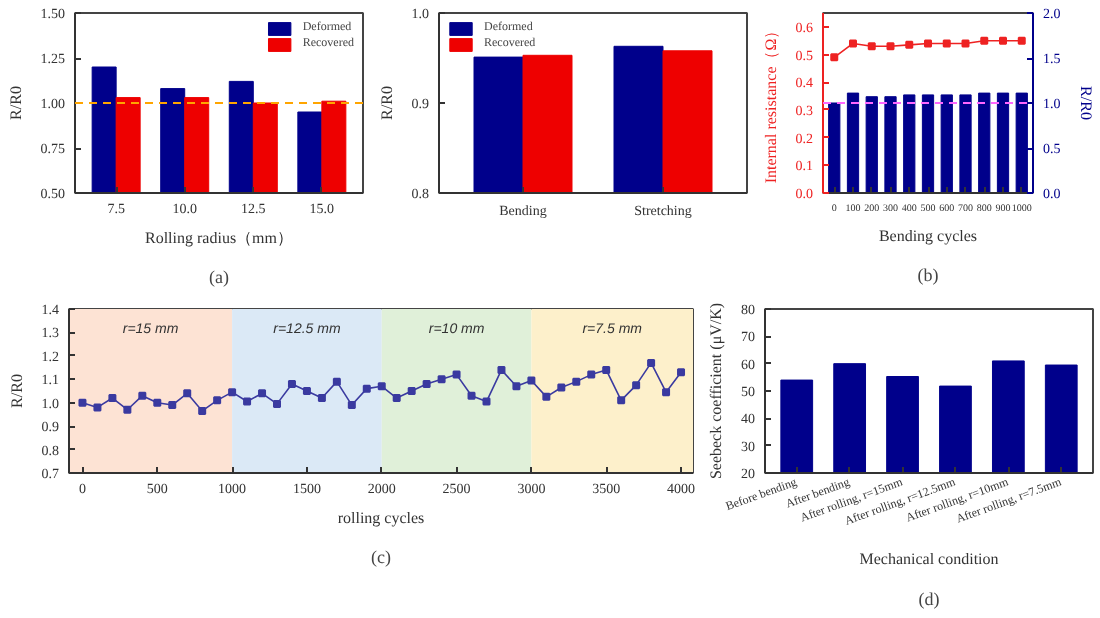 The image size is (1100, 618). I want to click on y-axis-title: Seebeck coefficient (μV/K), so click(716, 391).